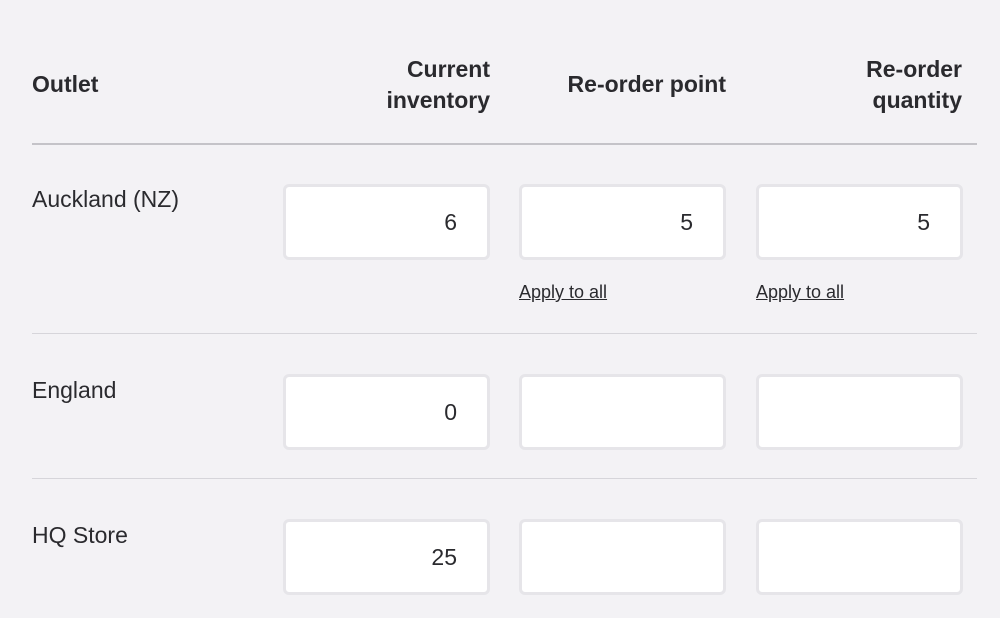 The height and width of the screenshot is (618, 1000). What do you see at coordinates (74, 390) in the screenshot?
I see `outlet-name: England` at bounding box center [74, 390].